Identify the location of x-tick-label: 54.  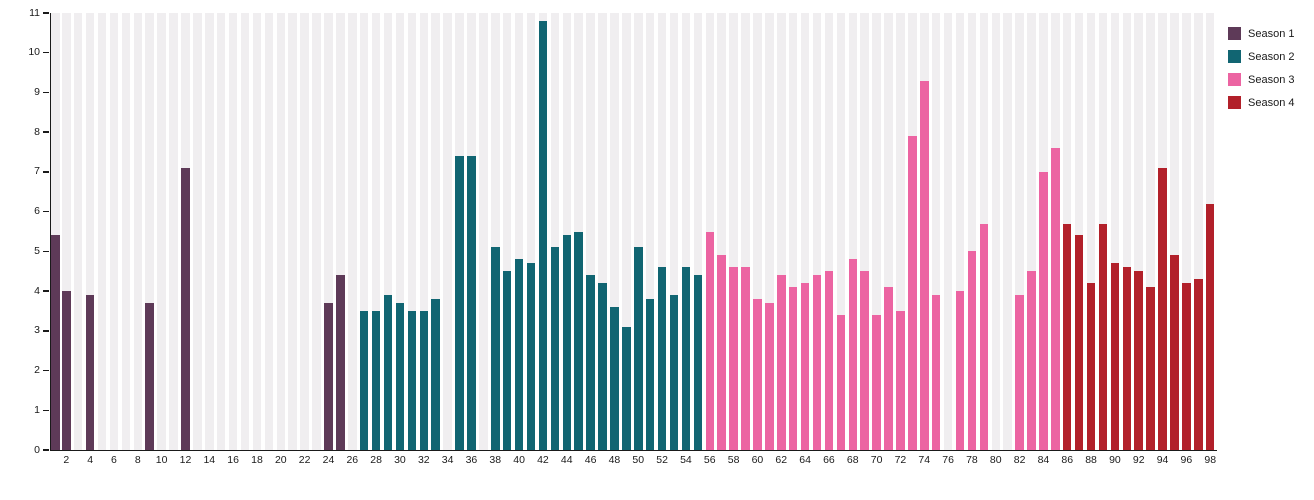
(686, 460).